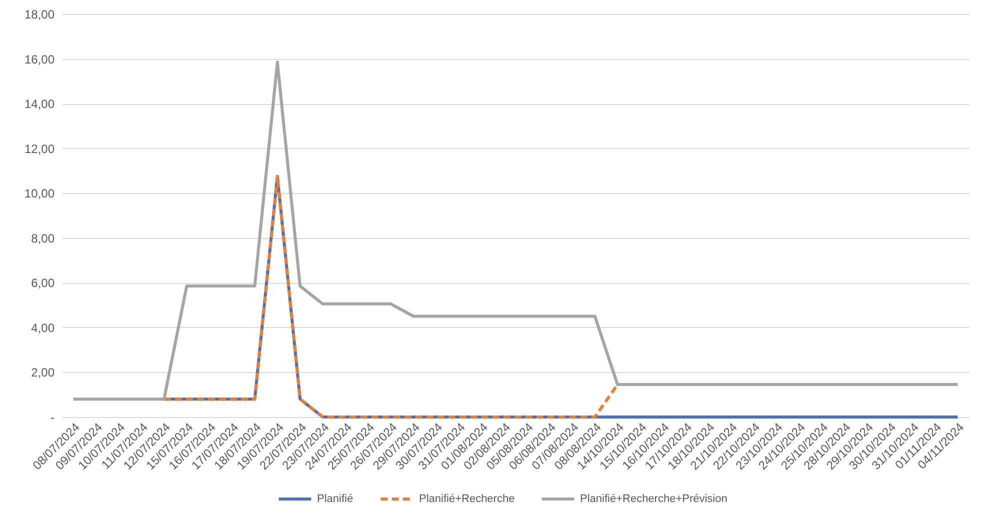  Describe the element at coordinates (43, 327) in the screenshot. I see `y-tick-label: 4,00` at that location.